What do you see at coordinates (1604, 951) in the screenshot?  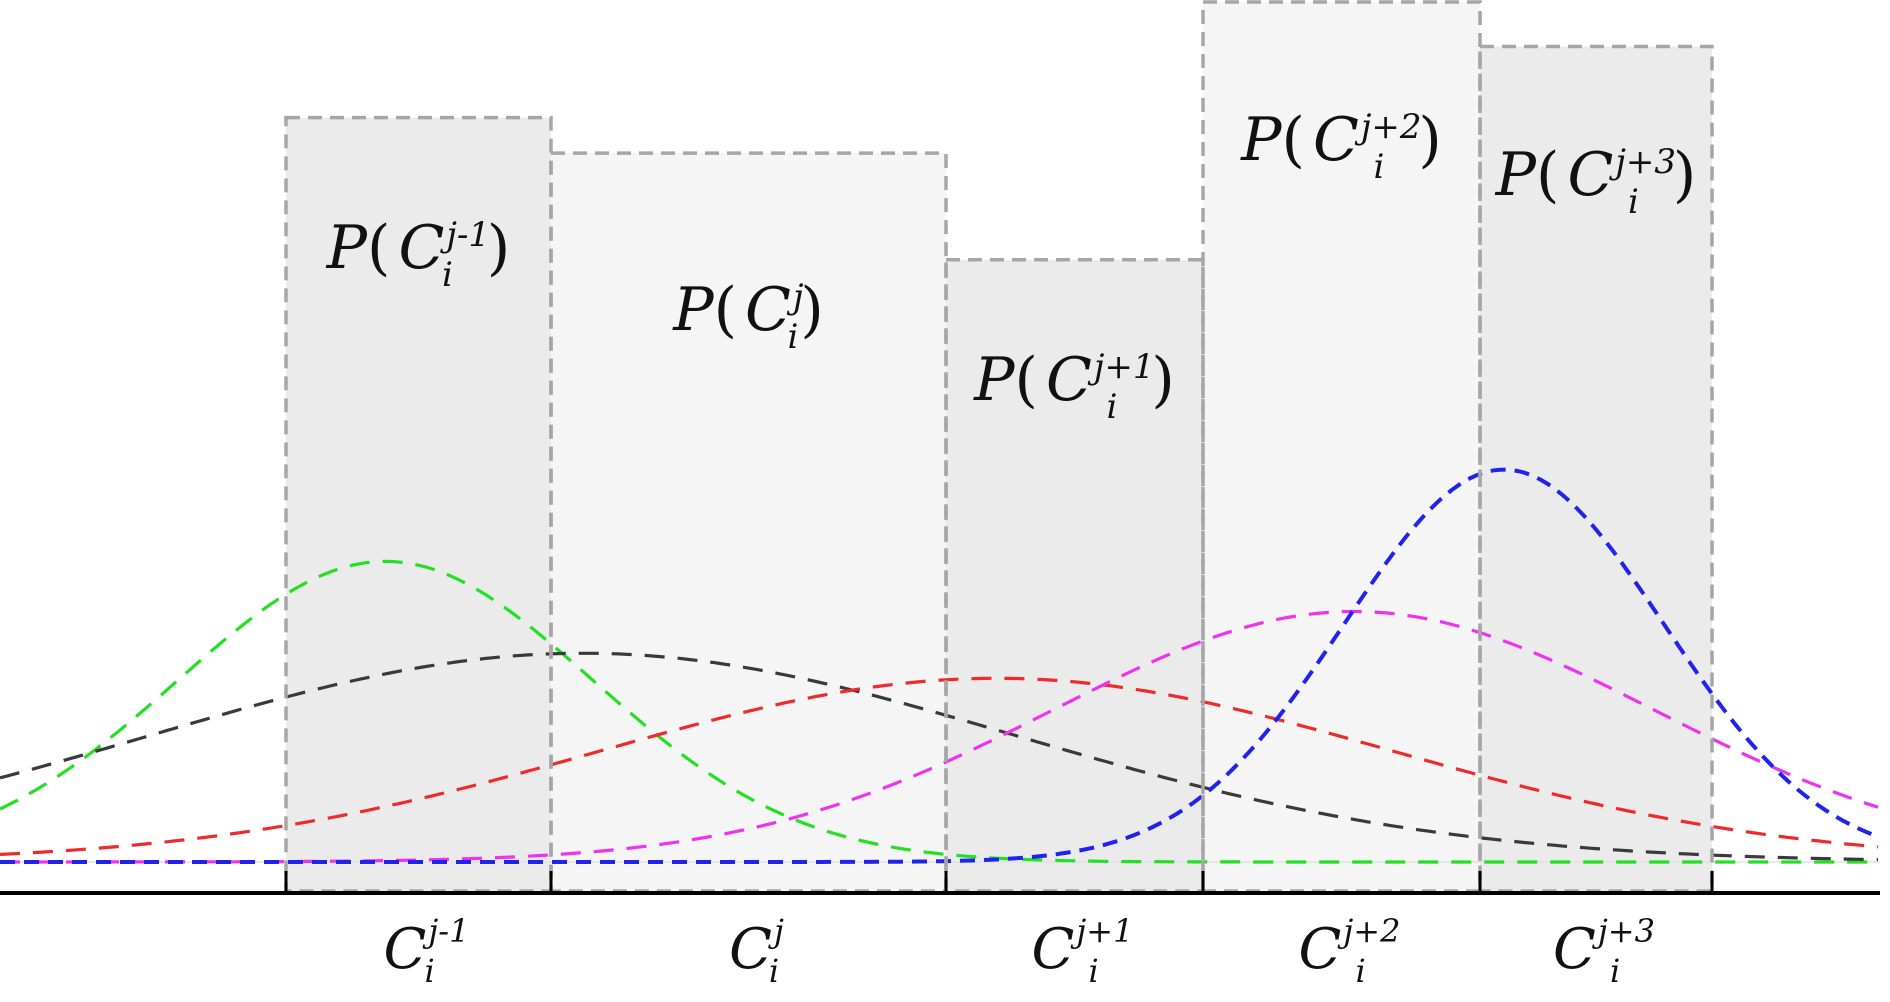 I see `bin-5-axis-label: Cj+3 i` at bounding box center [1604, 951].